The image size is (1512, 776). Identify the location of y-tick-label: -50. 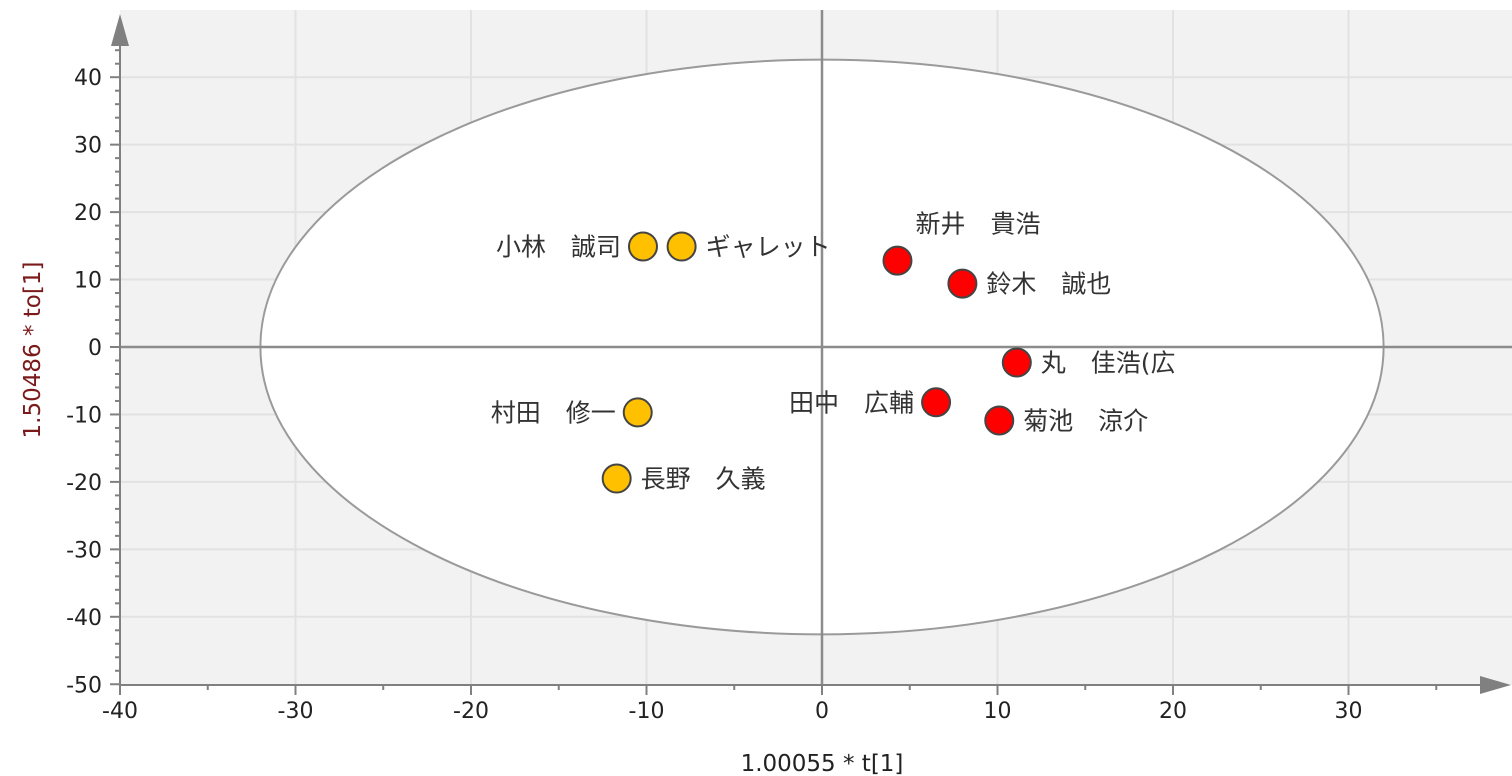
(84, 685).